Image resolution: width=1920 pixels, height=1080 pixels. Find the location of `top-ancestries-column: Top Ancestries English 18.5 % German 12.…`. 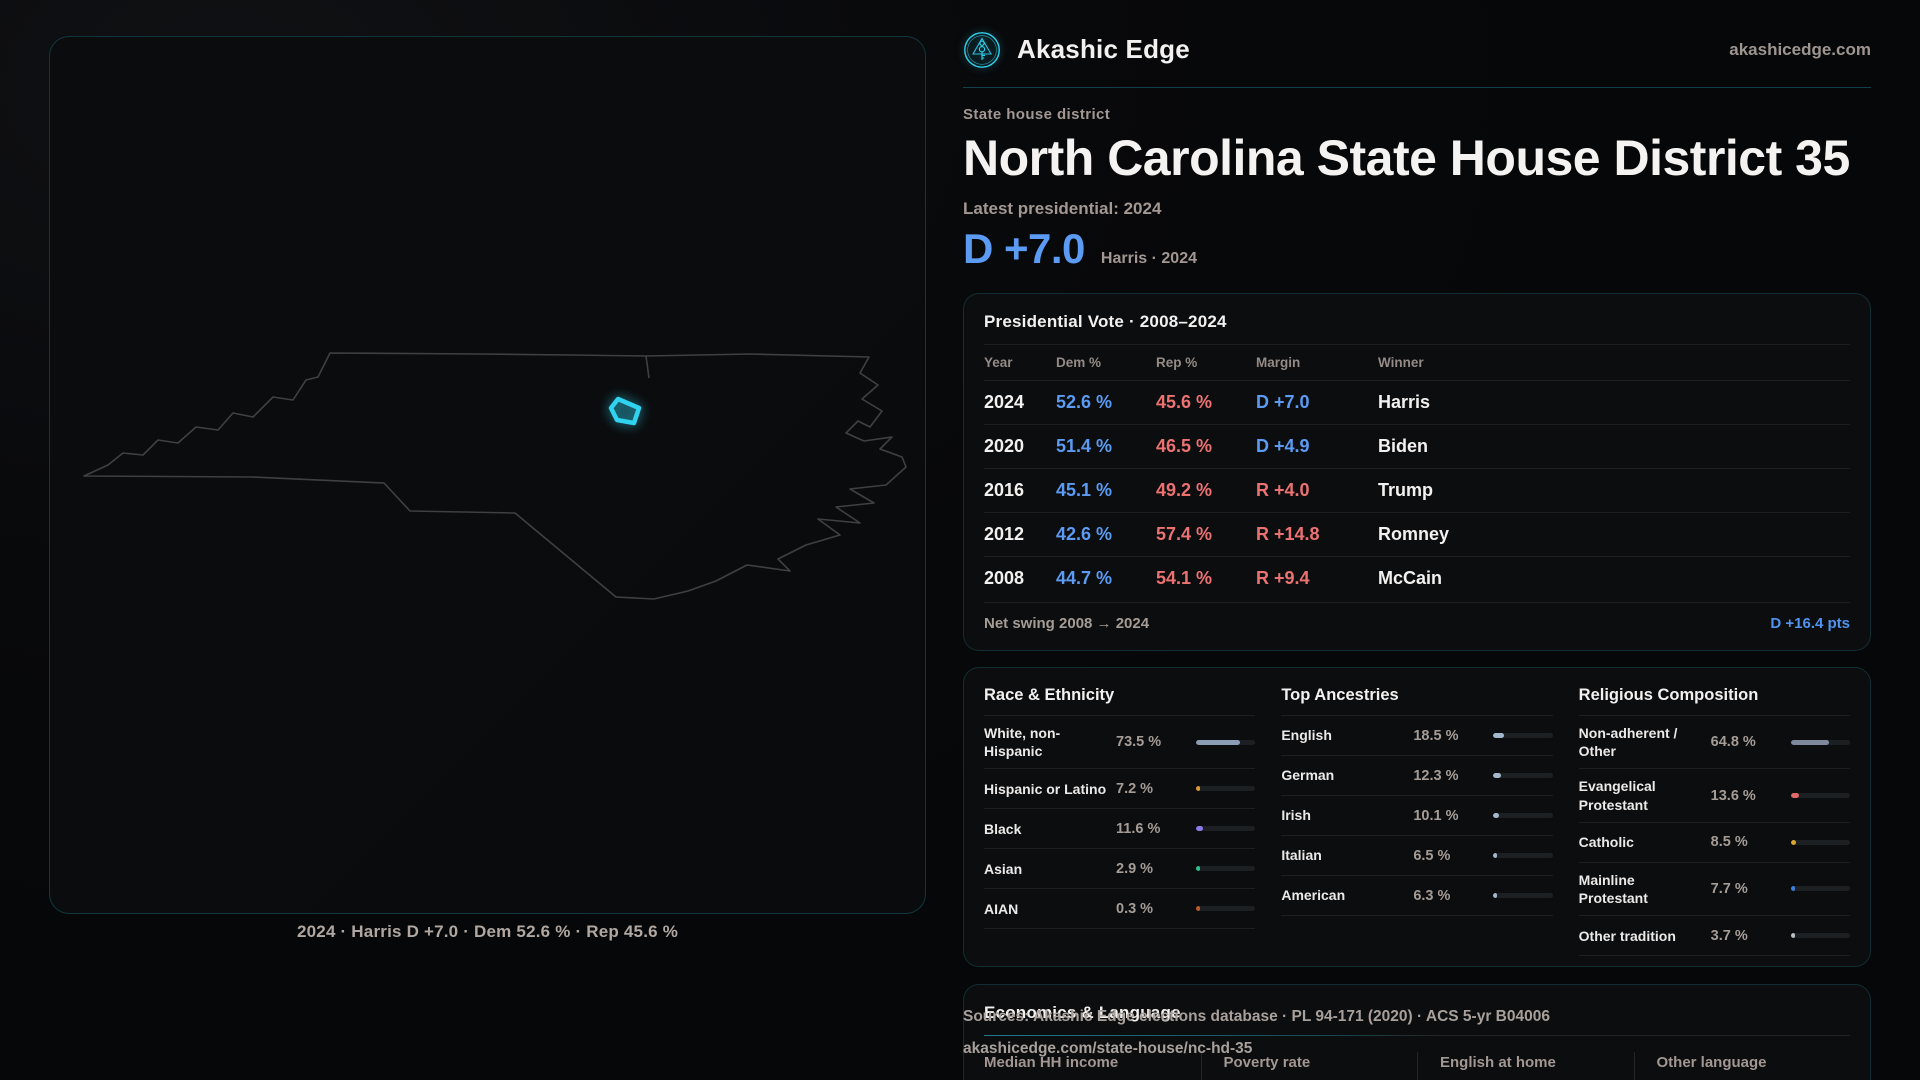

top-ancestries-column: Top Ancestries English 18.5 % German 12.… is located at coordinates (1417, 821).